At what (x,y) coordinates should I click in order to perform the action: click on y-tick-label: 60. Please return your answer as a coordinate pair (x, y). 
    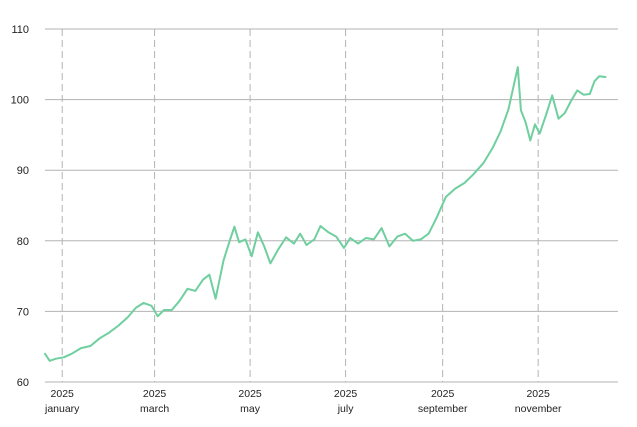
    Looking at the image, I should click on (23, 383).